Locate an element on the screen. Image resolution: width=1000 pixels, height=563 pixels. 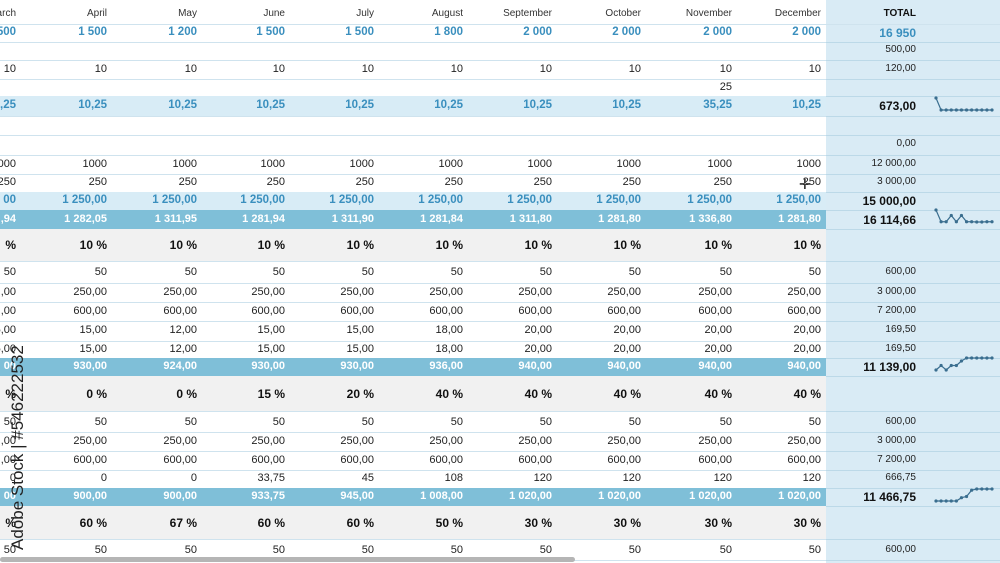
table-cell: 67 % is located at coordinates (183, 523).